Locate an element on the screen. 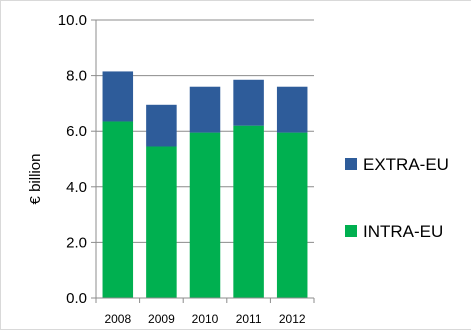 Image resolution: width=473 pixels, height=332 pixels. y-tick-label: 8.0 is located at coordinates (76, 76).